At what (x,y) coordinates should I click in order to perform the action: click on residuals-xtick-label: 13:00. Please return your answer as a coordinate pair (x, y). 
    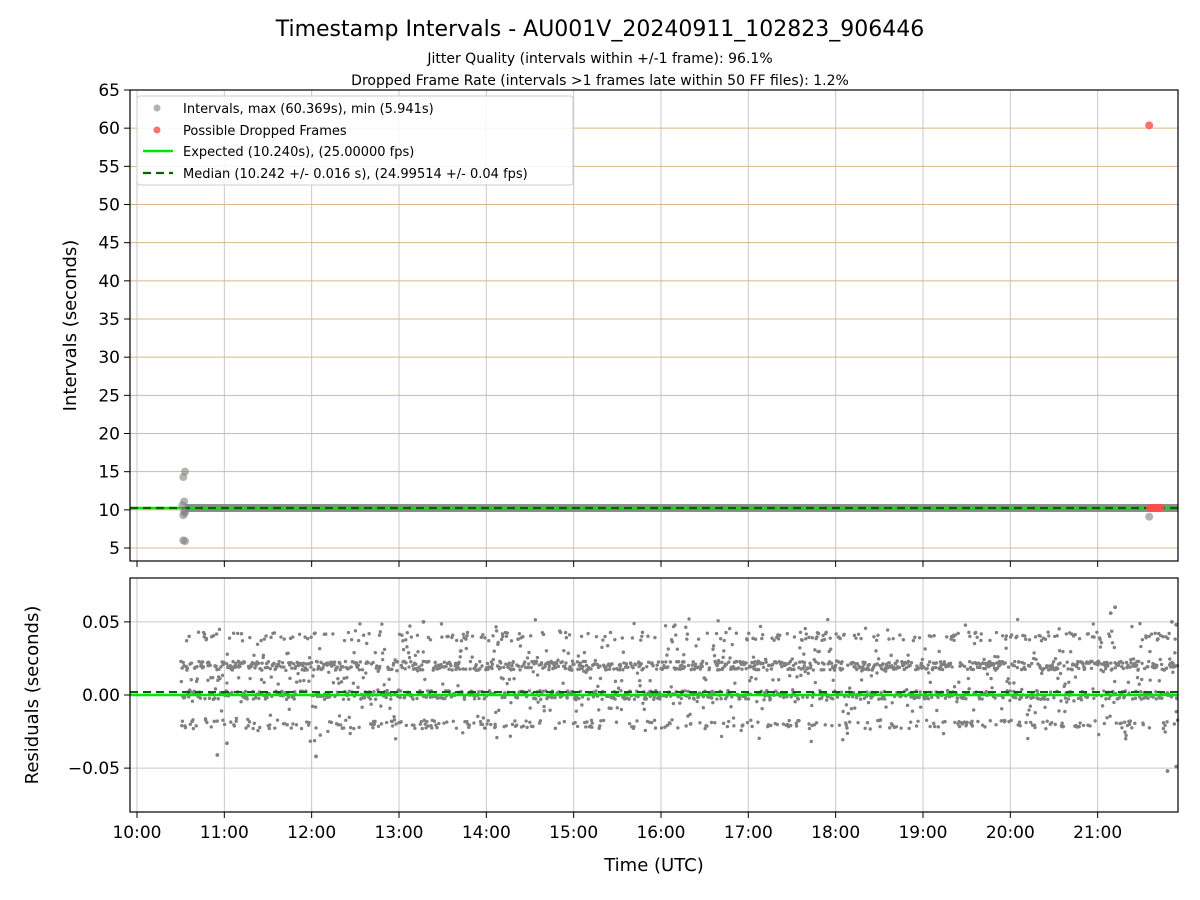
    Looking at the image, I should click on (398, 833).